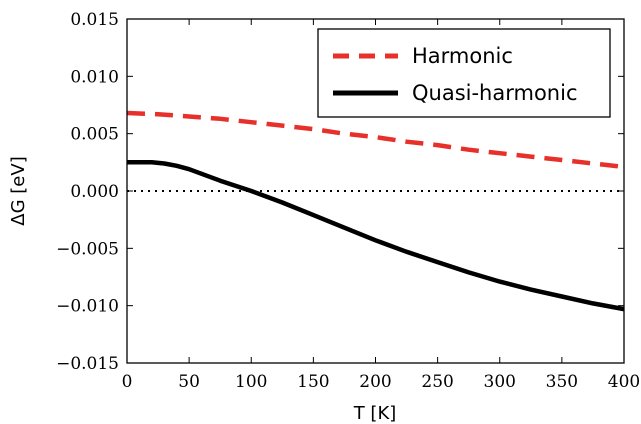  Describe the element at coordinates (18, 190) in the screenshot. I see `y-axis-label: ΔG [eV]` at that location.